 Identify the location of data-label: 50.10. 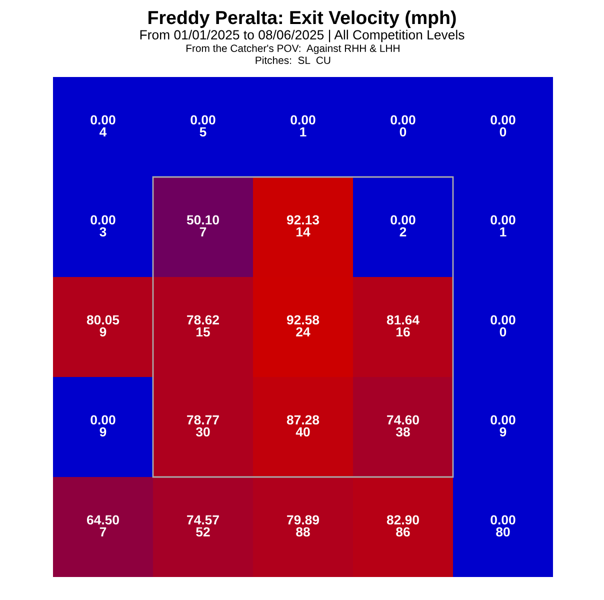
(202, 220).